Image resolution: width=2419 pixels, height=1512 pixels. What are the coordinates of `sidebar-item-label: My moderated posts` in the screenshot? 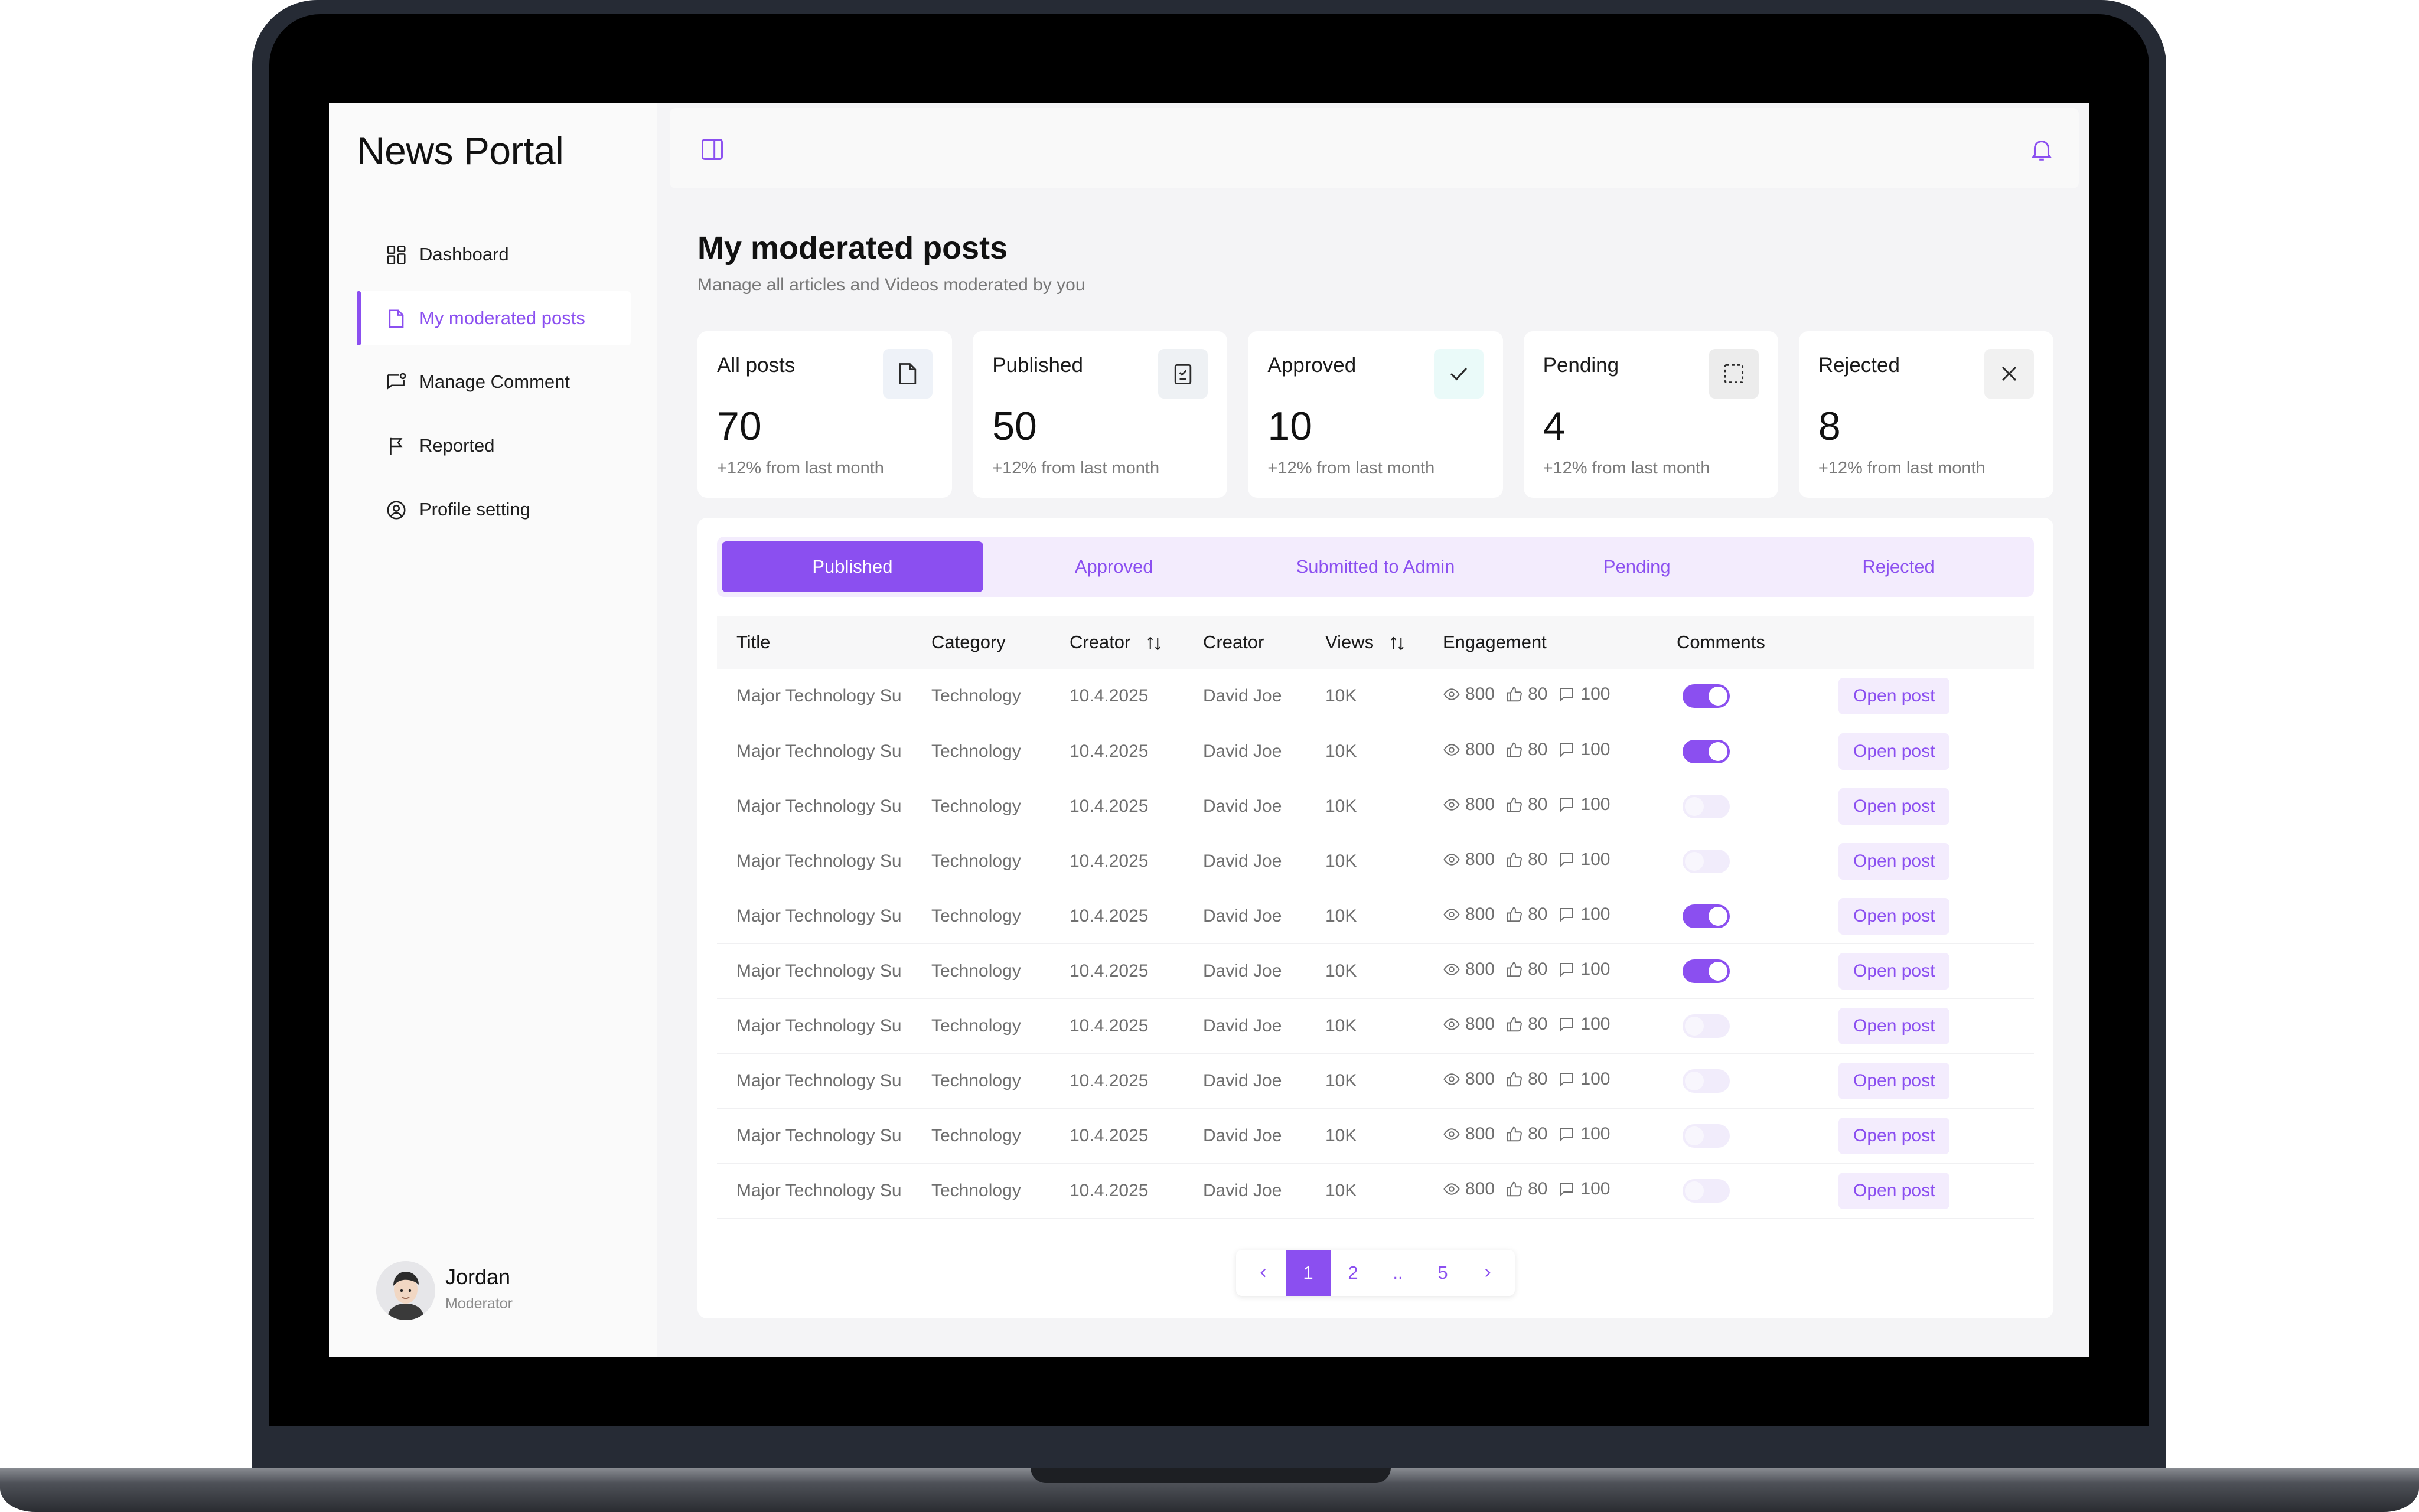 It's located at (502, 318).